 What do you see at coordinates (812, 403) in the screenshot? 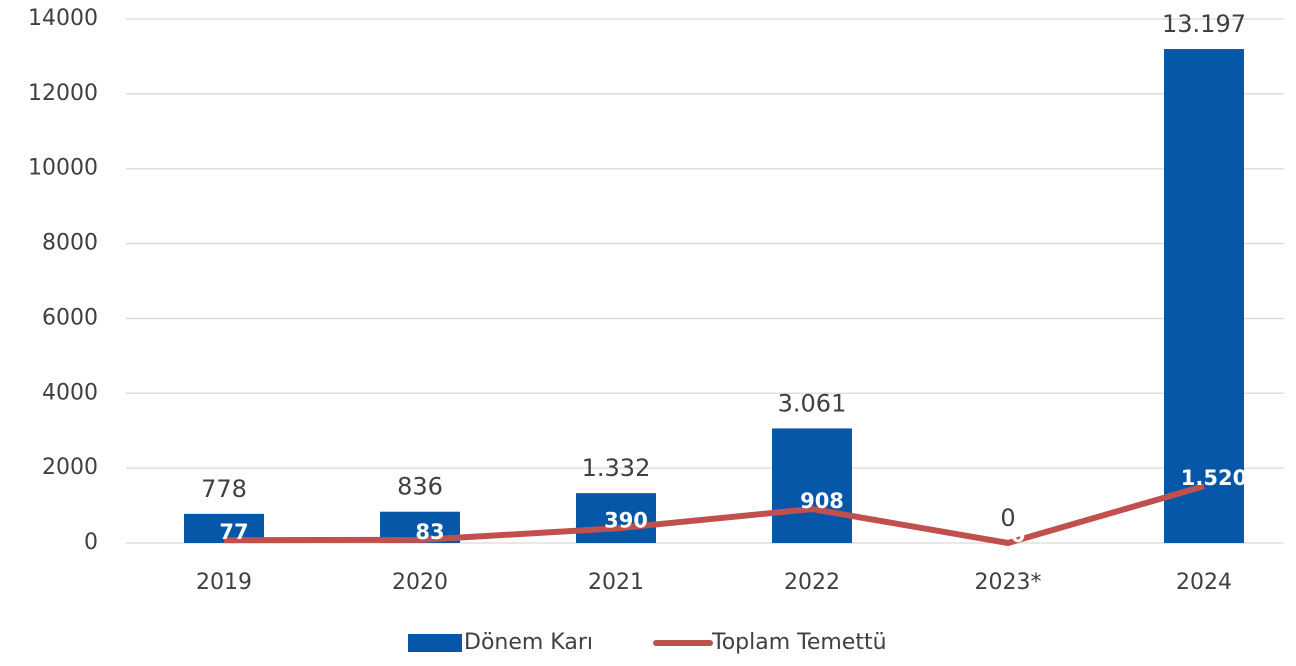
I see `bar-value-label: 3.061` at bounding box center [812, 403].